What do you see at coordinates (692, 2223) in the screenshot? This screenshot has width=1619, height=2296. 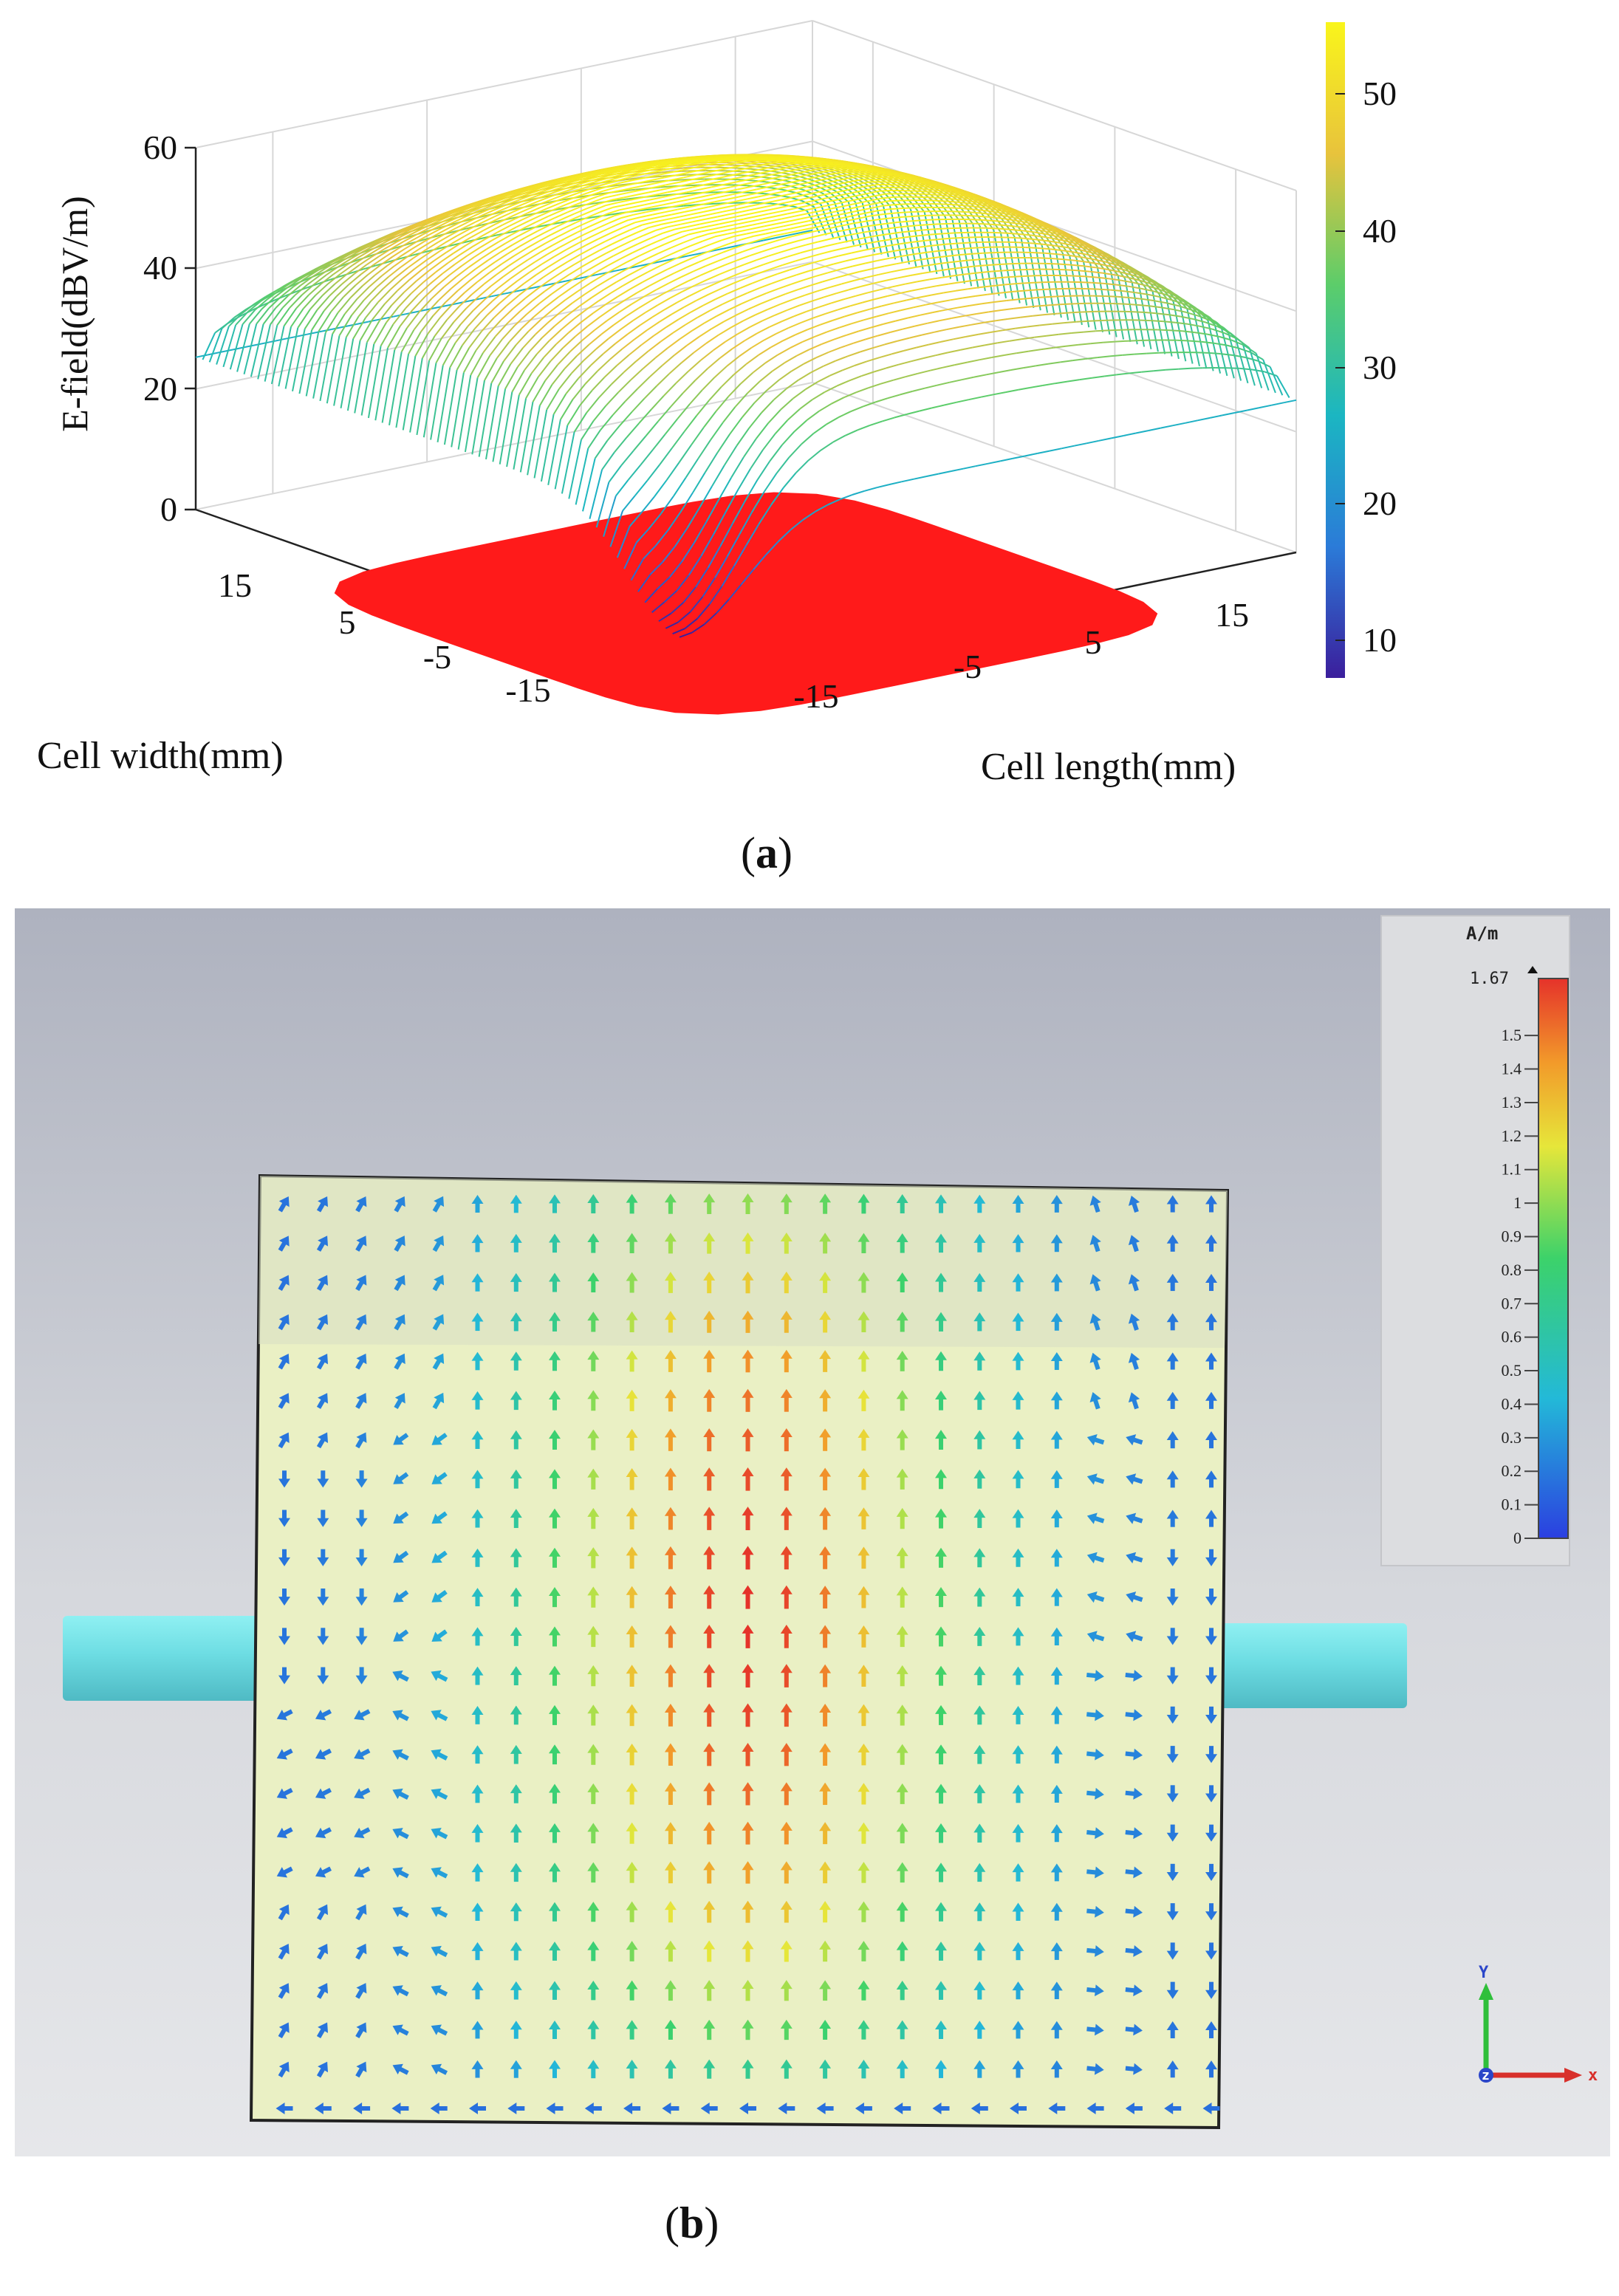 I see `panel-label-b: (b)` at bounding box center [692, 2223].